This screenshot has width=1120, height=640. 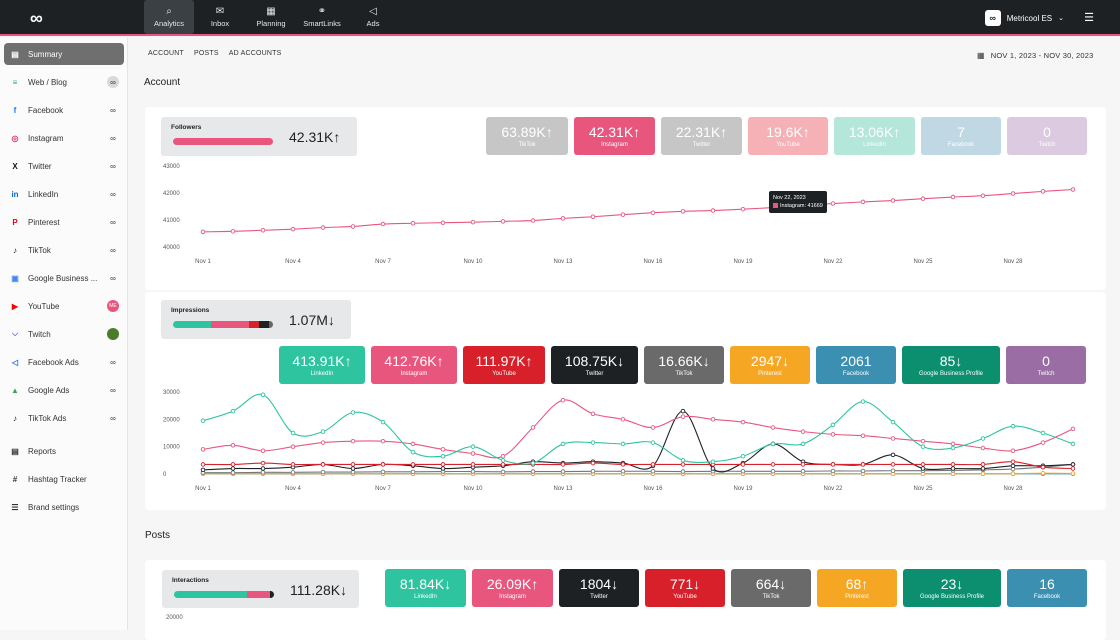 I want to click on metric-tile-youtube: 19.6K↑ YouTube, so click(x=788, y=136).